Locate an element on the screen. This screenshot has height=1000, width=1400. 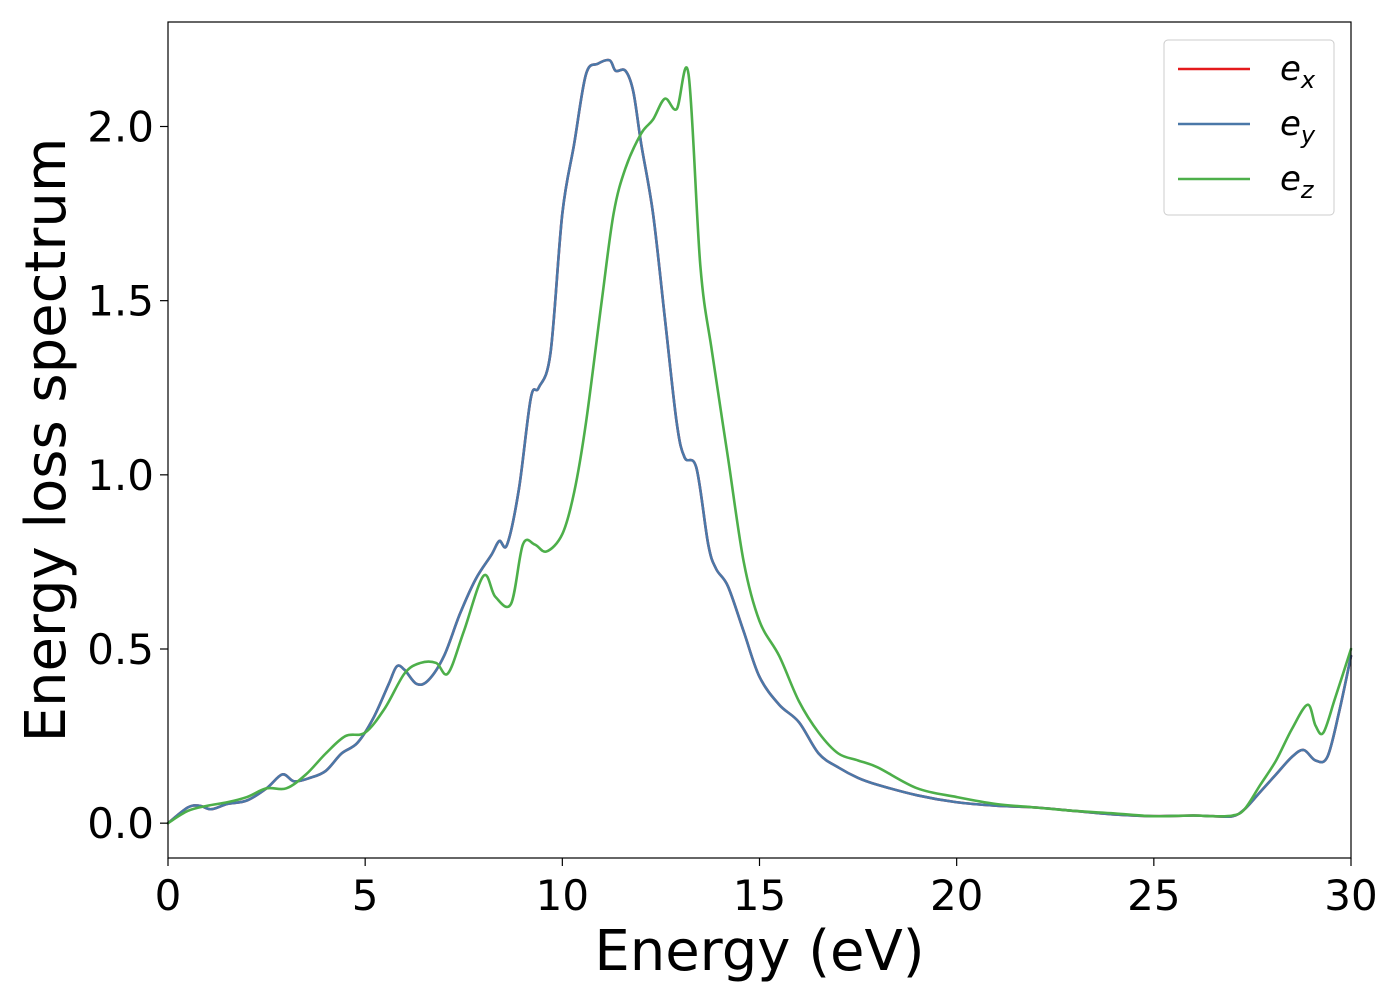
x-tick-label: 20 is located at coordinates (956, 895).